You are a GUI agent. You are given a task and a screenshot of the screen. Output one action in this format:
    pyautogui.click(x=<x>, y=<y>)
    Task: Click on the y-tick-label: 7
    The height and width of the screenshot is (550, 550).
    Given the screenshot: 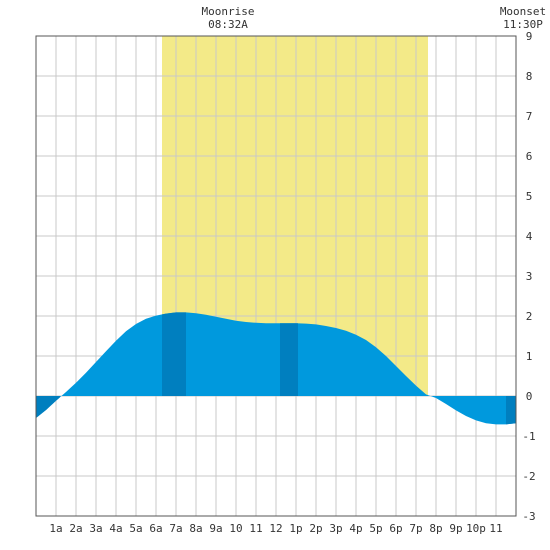 What is the action you would take?
    pyautogui.click(x=529, y=116)
    